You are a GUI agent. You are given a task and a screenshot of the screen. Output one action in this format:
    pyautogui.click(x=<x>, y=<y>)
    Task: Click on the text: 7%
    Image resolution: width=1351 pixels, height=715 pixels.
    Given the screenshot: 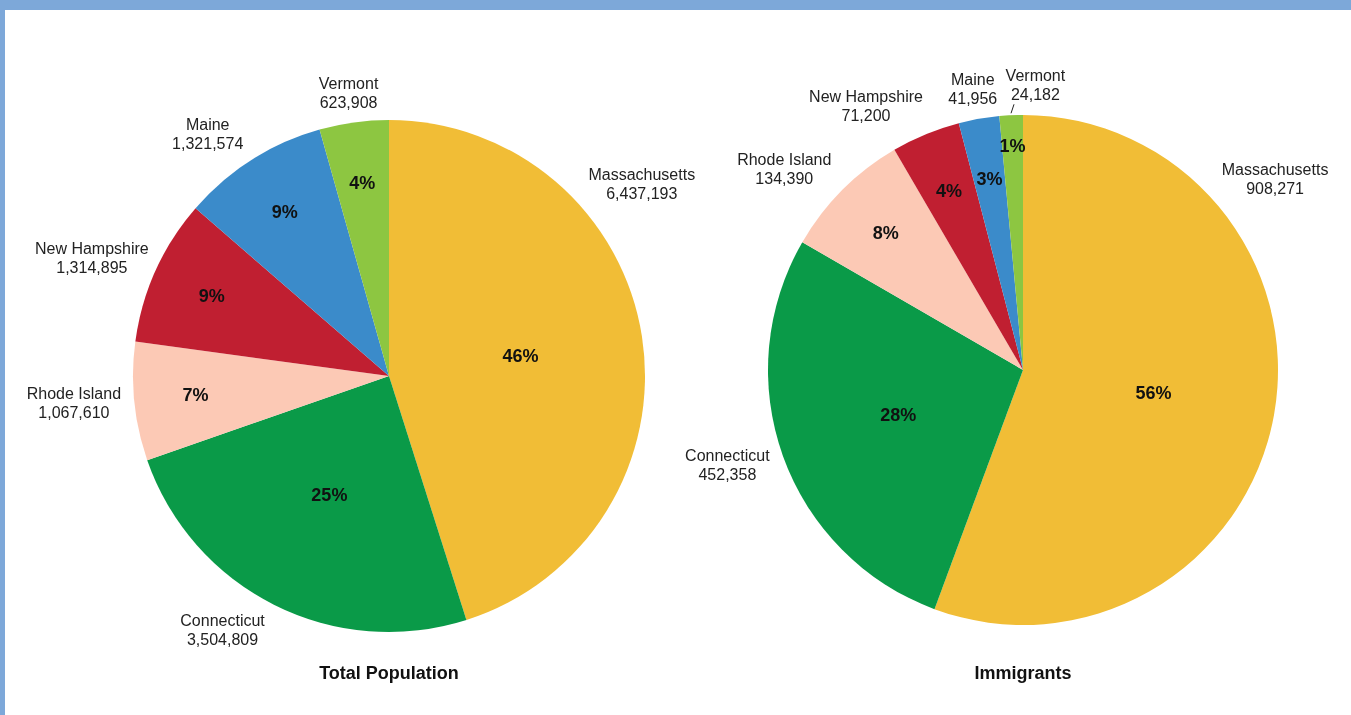 What is the action you would take?
    pyautogui.click(x=195, y=395)
    